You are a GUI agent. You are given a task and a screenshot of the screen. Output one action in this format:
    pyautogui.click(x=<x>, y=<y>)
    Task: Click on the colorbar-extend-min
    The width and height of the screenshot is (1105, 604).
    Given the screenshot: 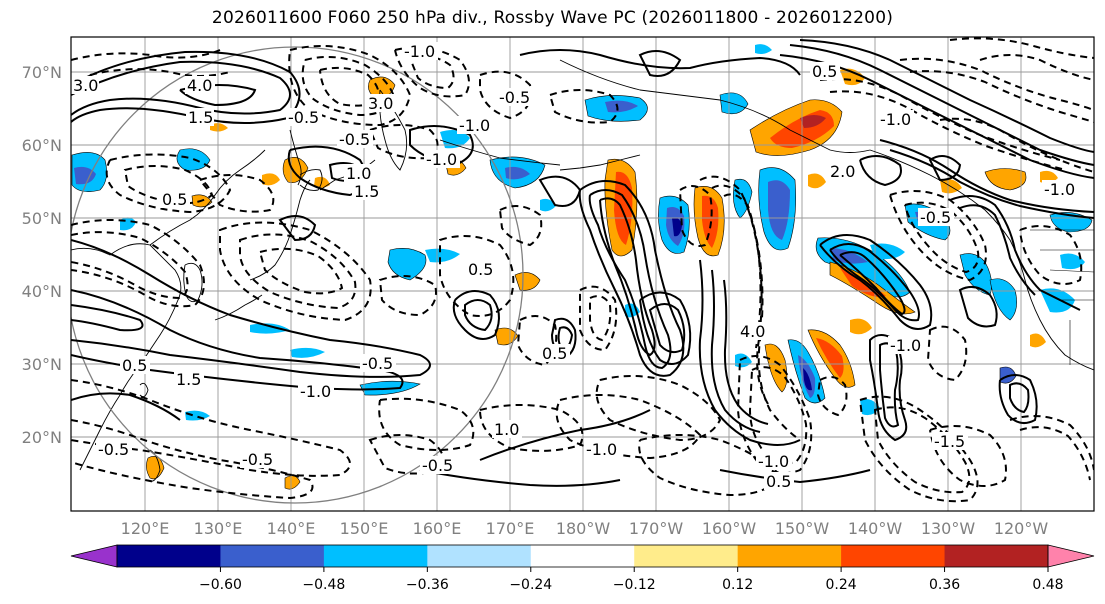 What is the action you would take?
    pyautogui.click(x=94, y=556)
    